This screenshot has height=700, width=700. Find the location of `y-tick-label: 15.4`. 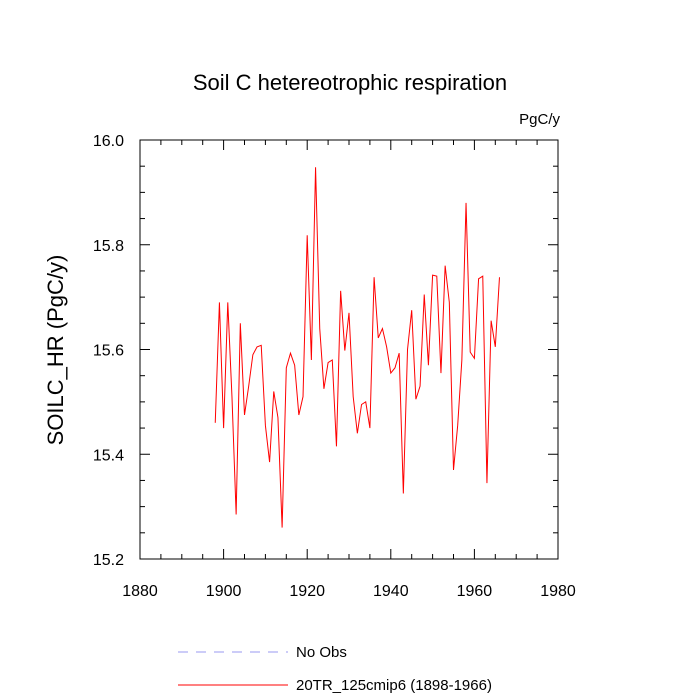

y-tick-label: 15.4 is located at coordinates (108, 455).